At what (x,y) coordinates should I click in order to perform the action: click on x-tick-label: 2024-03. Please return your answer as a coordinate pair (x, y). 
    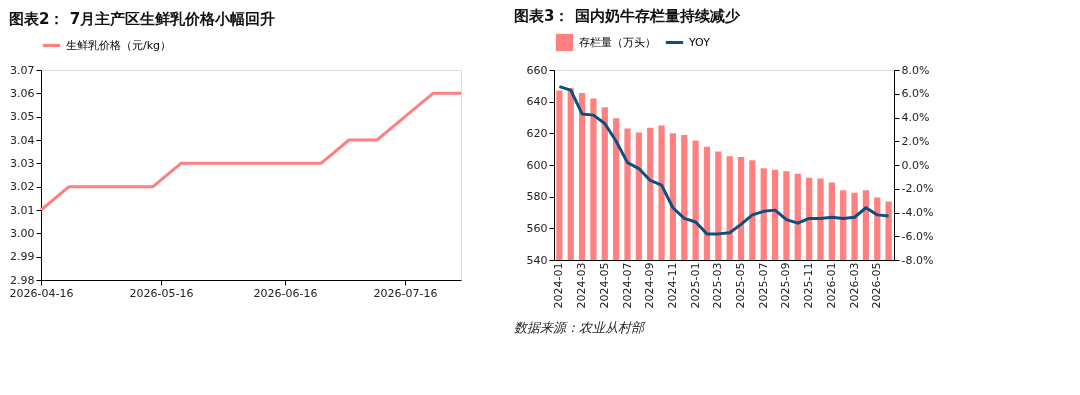
    Looking at the image, I should click on (582, 285).